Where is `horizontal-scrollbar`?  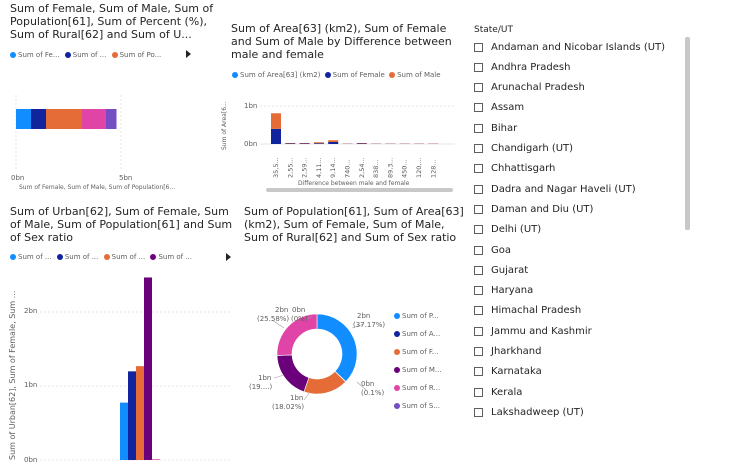
horizontal-scrollbar is located at coordinates (359, 190).